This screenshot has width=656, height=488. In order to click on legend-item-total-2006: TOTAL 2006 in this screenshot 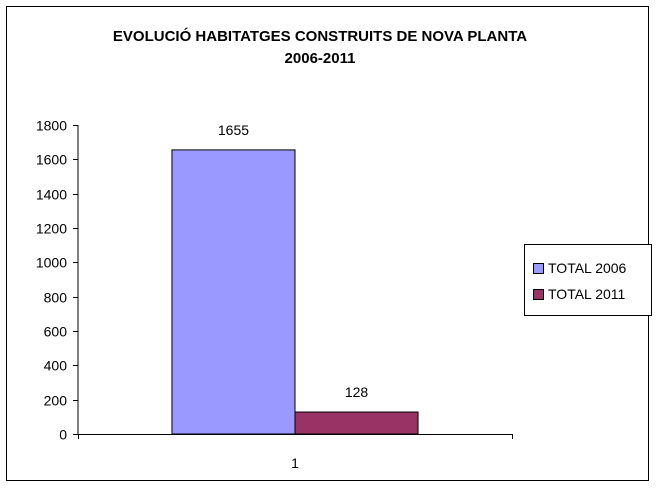, I will do `click(592, 268)`.